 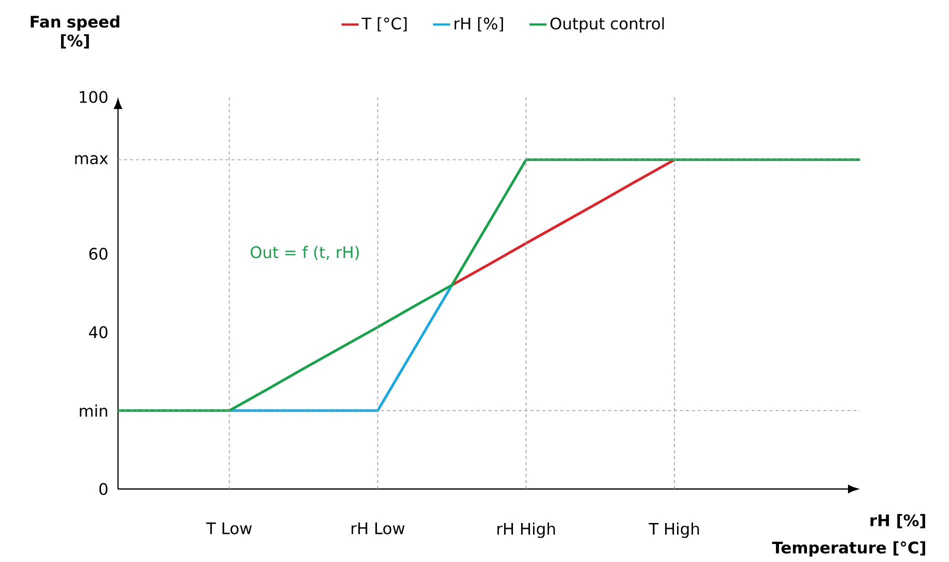 What do you see at coordinates (229, 528) in the screenshot?
I see `x-tick-label: T Low` at bounding box center [229, 528].